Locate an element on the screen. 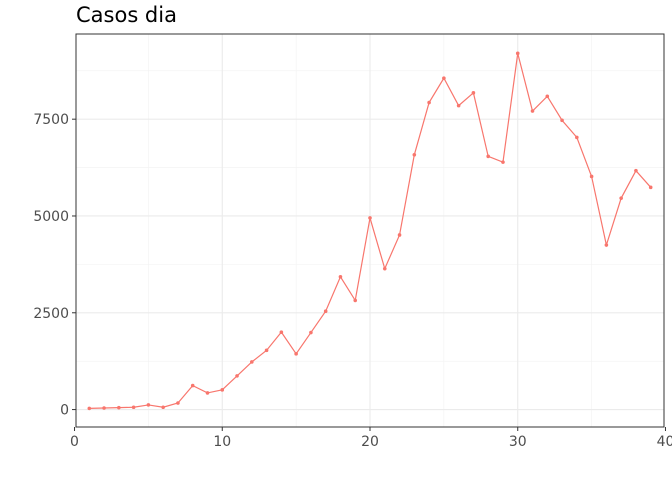 The image size is (672, 480). y-tick-label: 2500 is located at coordinates (51, 314).